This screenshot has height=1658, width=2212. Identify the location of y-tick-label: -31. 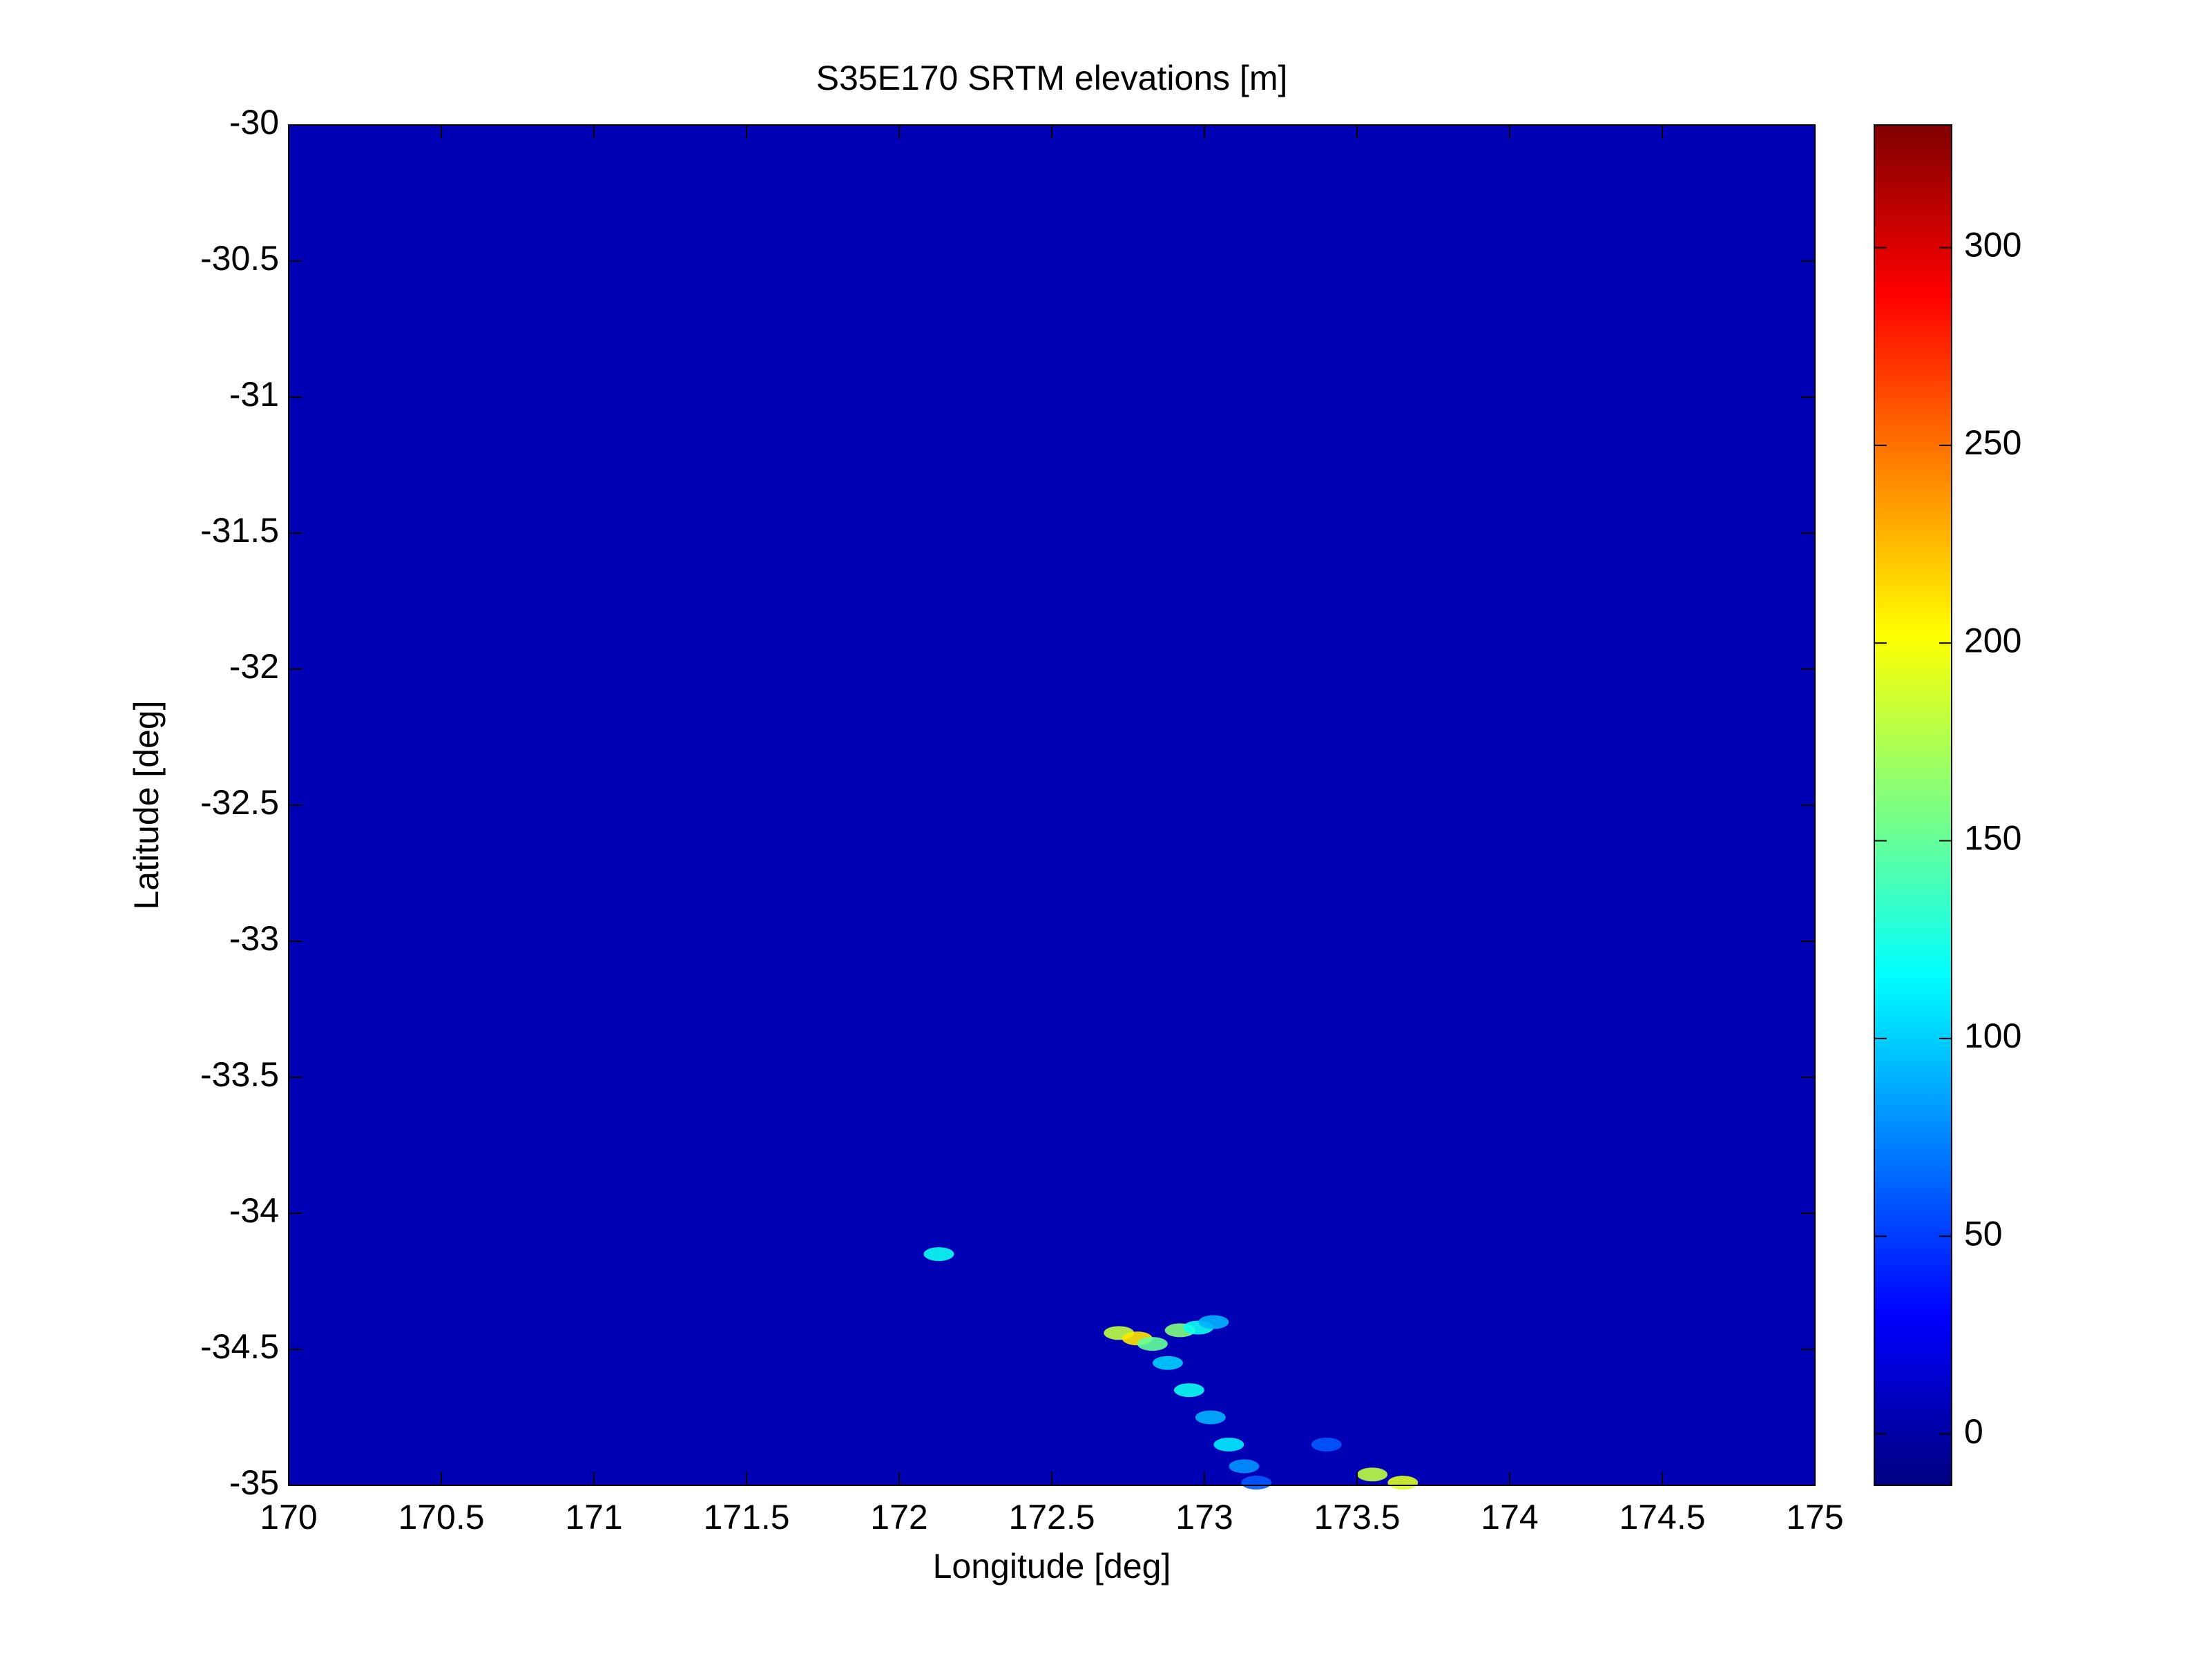
(254, 394).